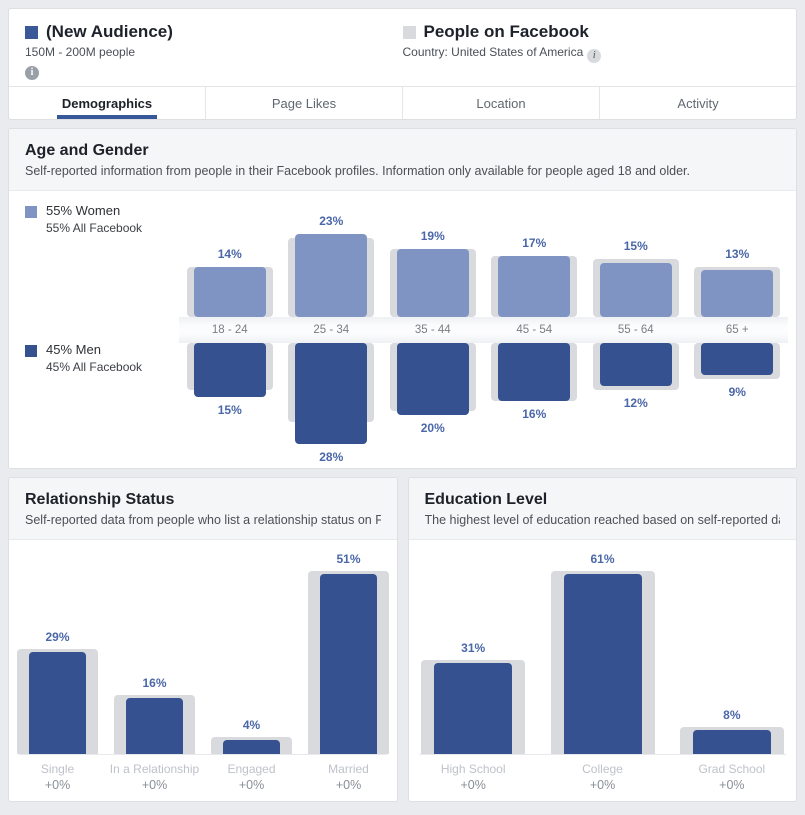 Image resolution: width=805 pixels, height=815 pixels. Describe the element at coordinates (251, 769) in the screenshot. I see `category-label-engaged: Engaged` at that location.